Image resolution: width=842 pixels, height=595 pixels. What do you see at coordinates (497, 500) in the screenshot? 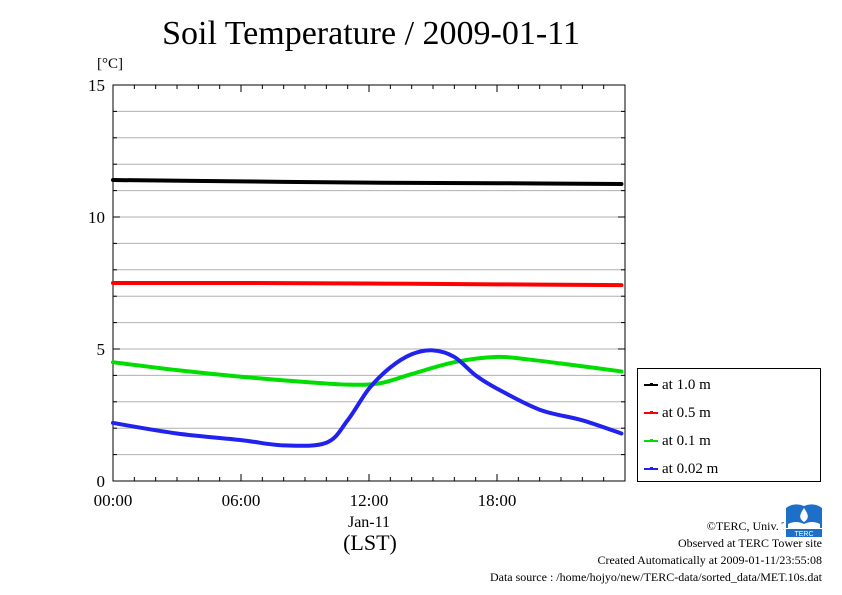
I see `x-tick-label: 18:00` at bounding box center [497, 500].